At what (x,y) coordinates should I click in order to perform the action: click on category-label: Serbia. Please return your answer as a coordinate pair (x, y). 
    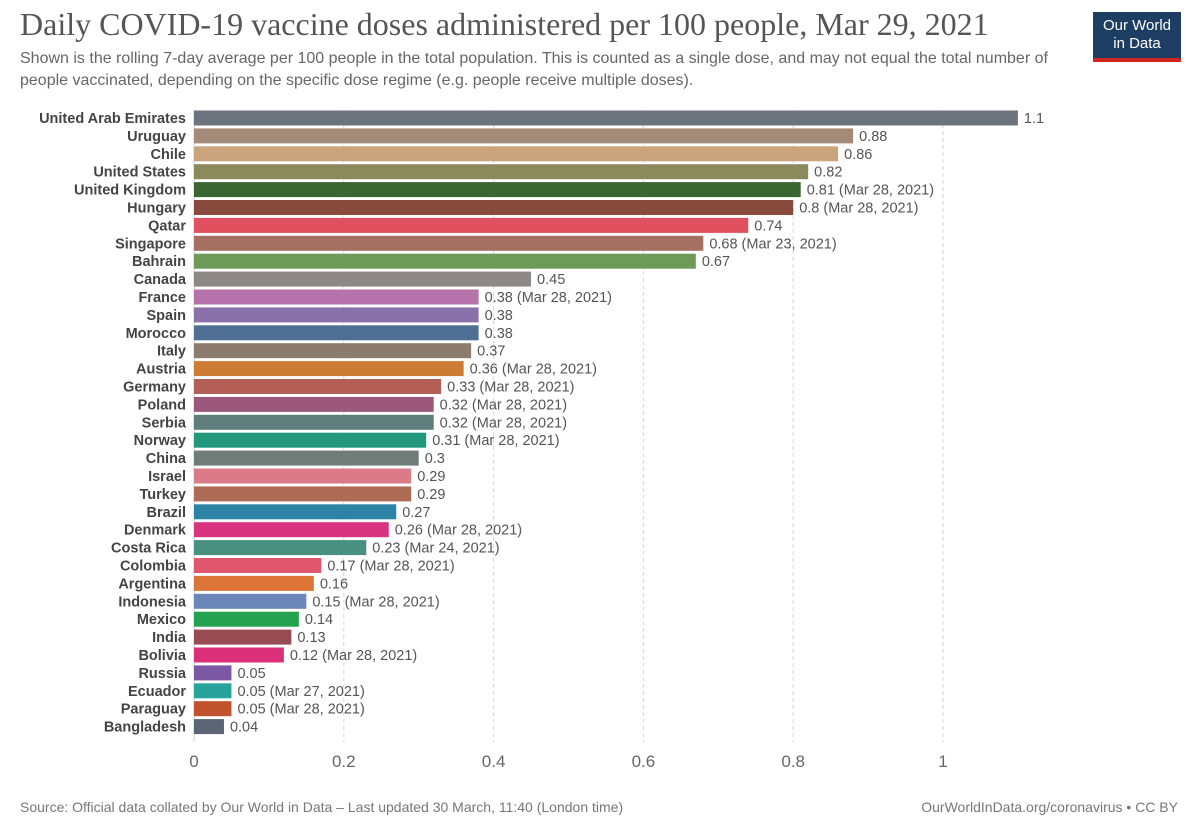
    Looking at the image, I should click on (164, 423).